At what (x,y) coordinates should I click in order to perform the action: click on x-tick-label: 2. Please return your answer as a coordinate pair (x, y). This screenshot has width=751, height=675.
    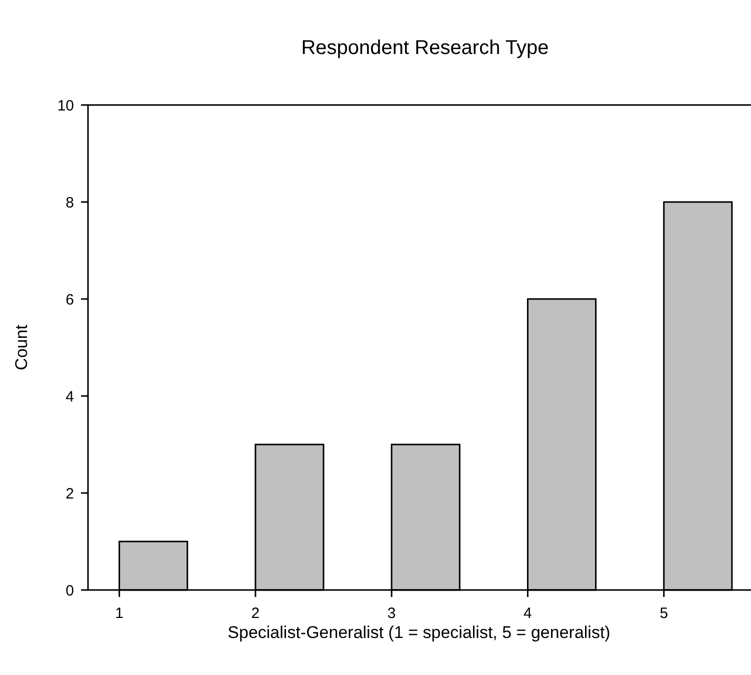
    Looking at the image, I should click on (255, 613).